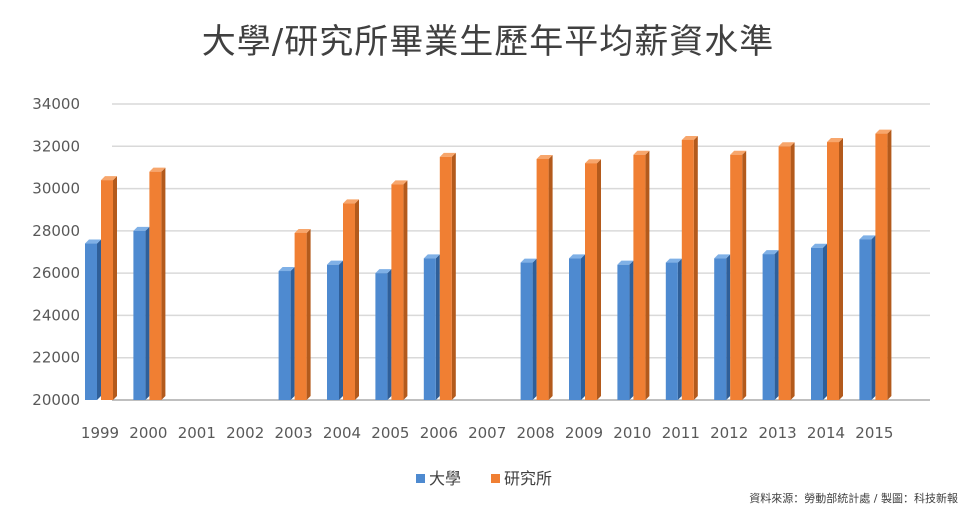  Describe the element at coordinates (819, 321) in the screenshot. I see `bar-university-2014` at that location.